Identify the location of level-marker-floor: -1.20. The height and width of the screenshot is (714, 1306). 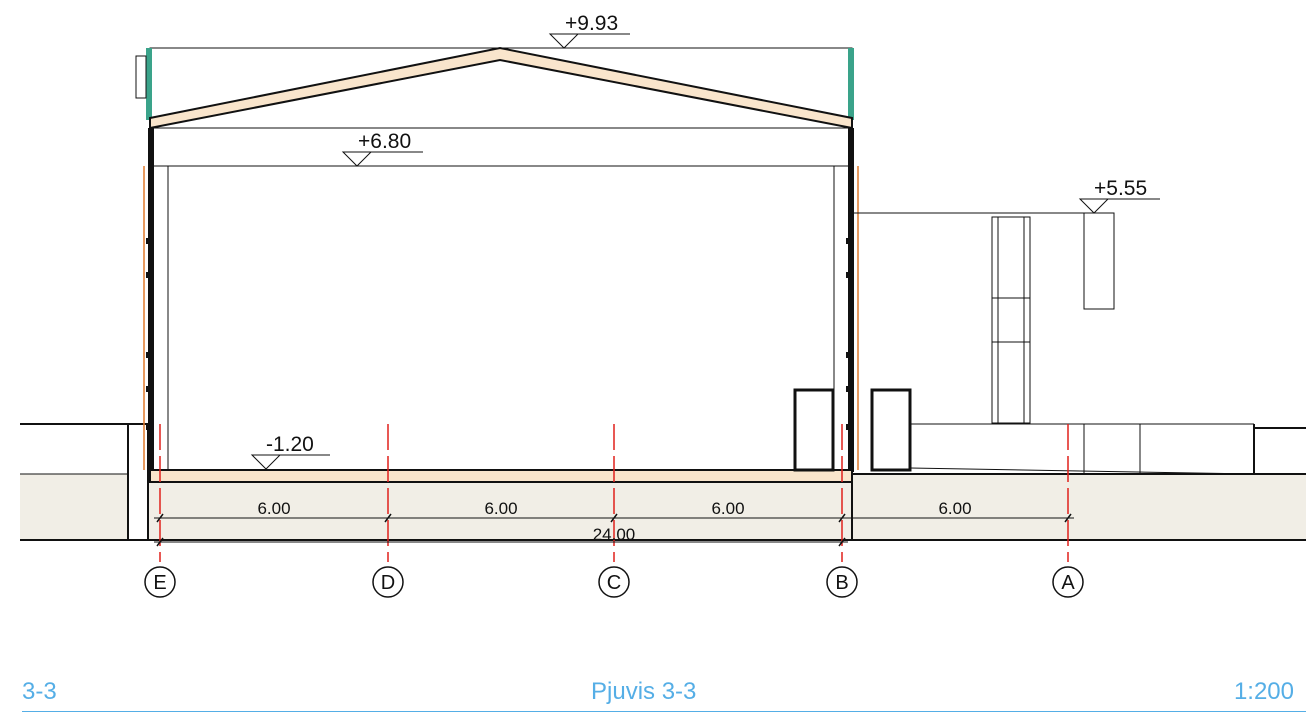
(290, 451).